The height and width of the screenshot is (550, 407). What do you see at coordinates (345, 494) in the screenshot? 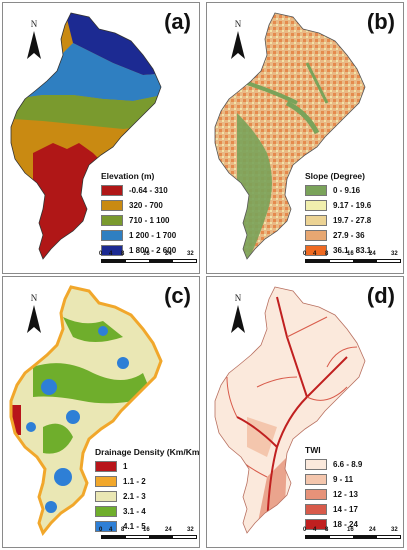
I see `legend-label: 12 - 13` at bounding box center [345, 494].